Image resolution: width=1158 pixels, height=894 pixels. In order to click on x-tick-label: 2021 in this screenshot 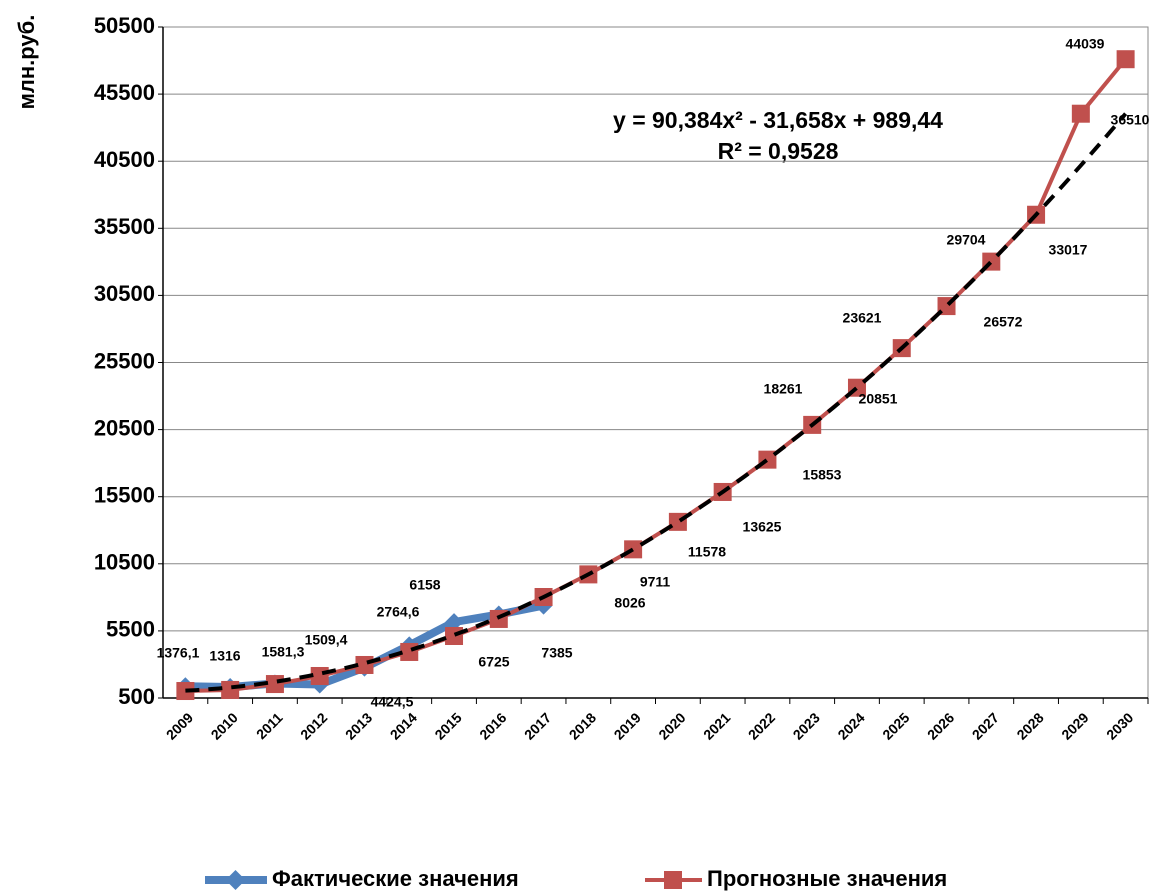, I will do `click(716, 725)`.